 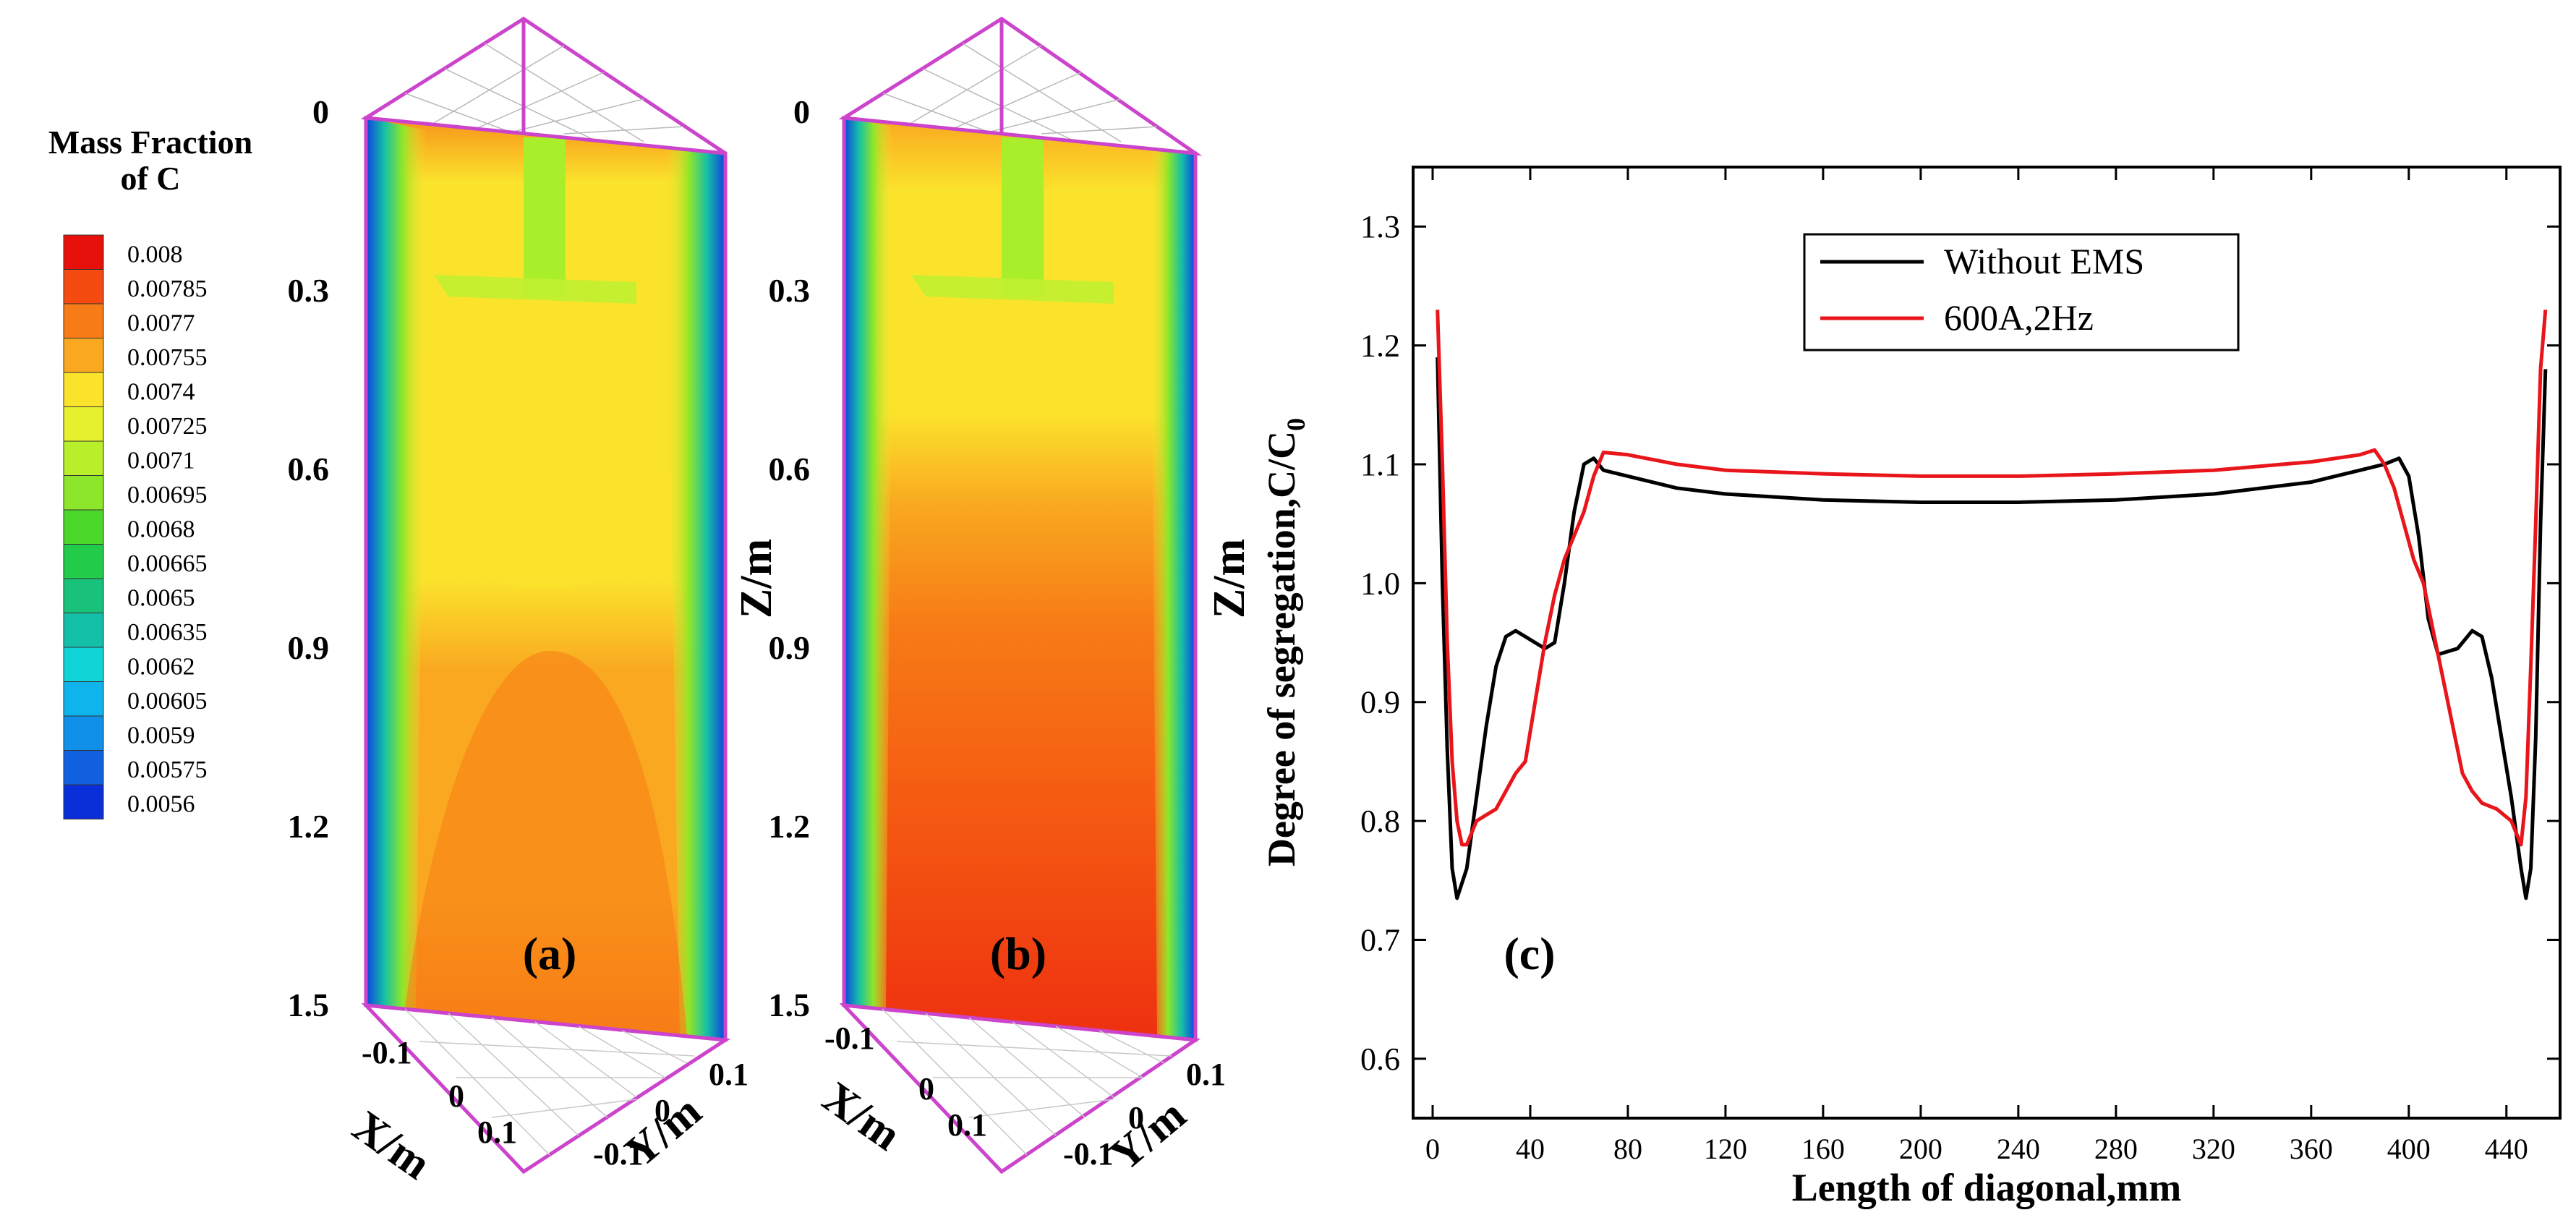 What do you see at coordinates (1380, 940) in the screenshot?
I see `y-tick-label: 0.7` at bounding box center [1380, 940].